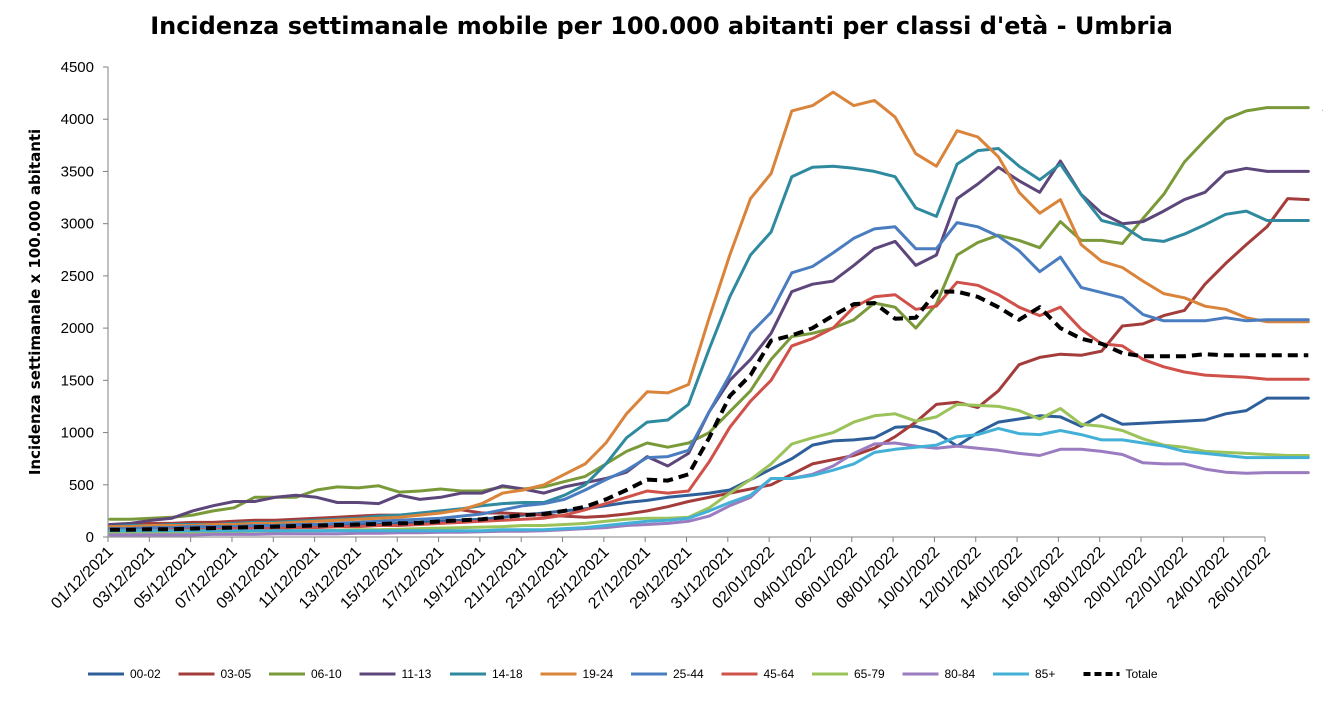  I want to click on y-tick-label: 500, so click(81, 485).